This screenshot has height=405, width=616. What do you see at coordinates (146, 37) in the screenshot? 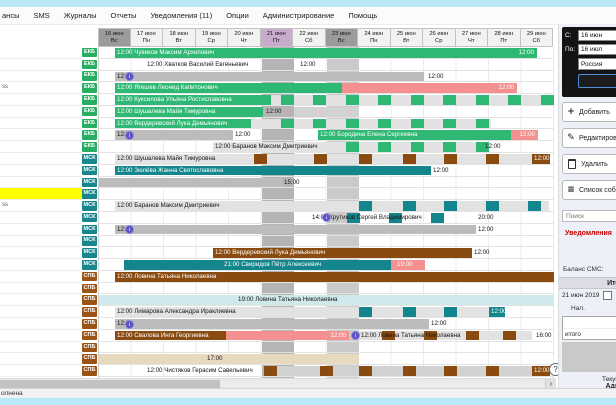
I see `day-header-1: 17 июн Пн` at bounding box center [146, 37].